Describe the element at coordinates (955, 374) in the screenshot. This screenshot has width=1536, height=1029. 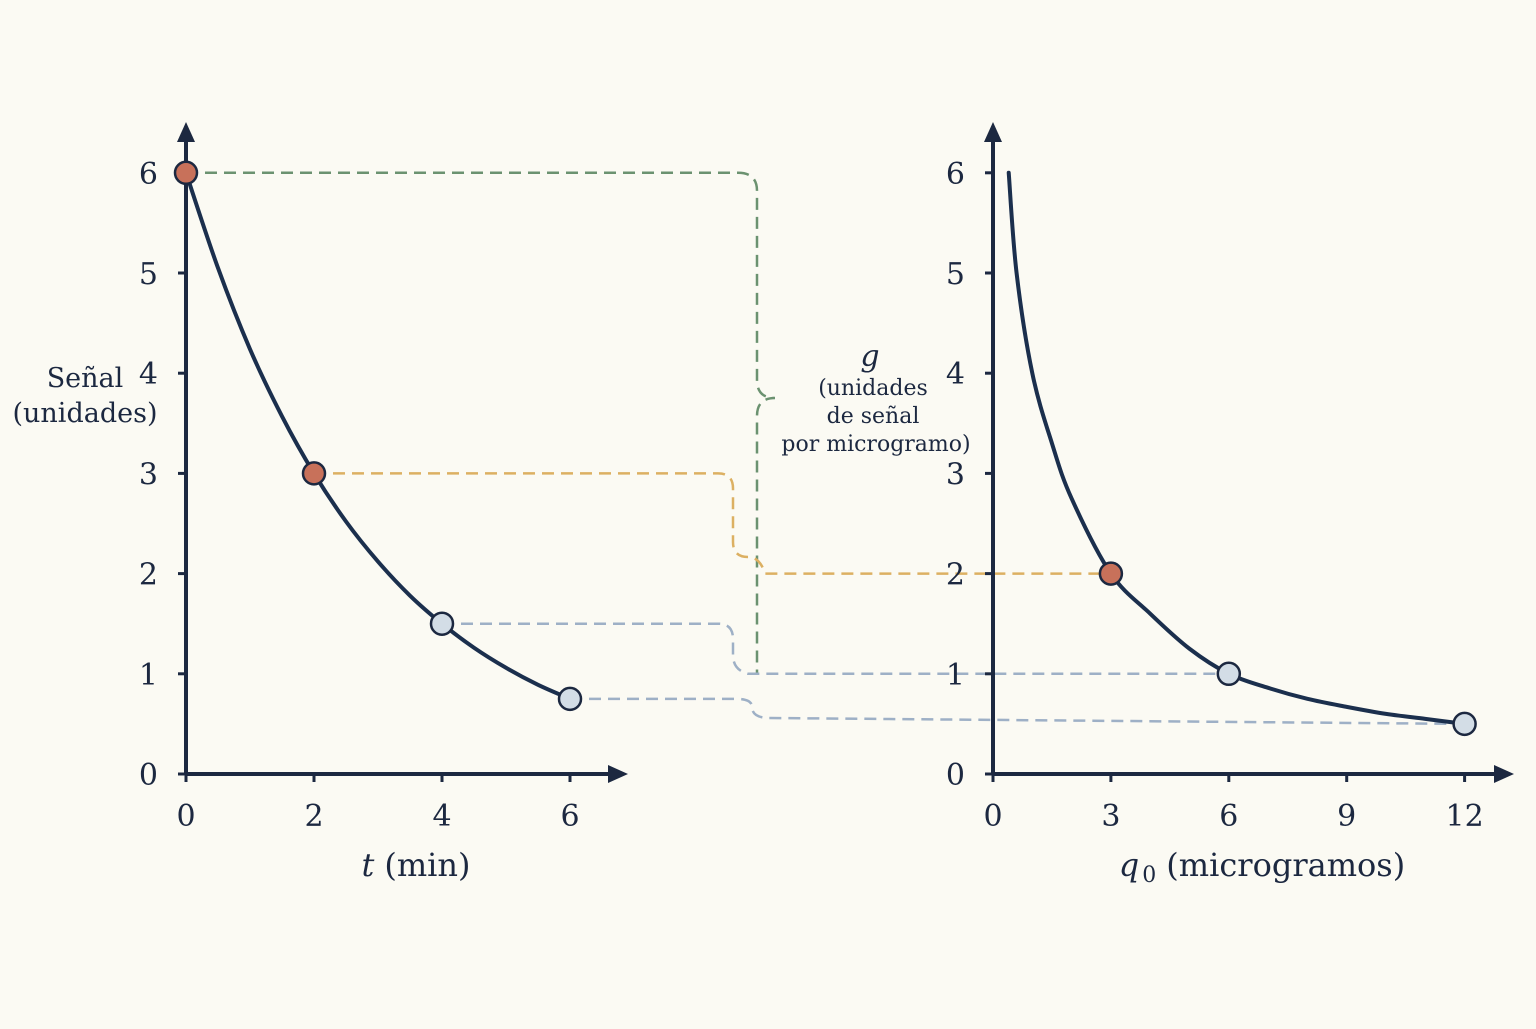
I see `right-y-tick-label: 4` at that location.